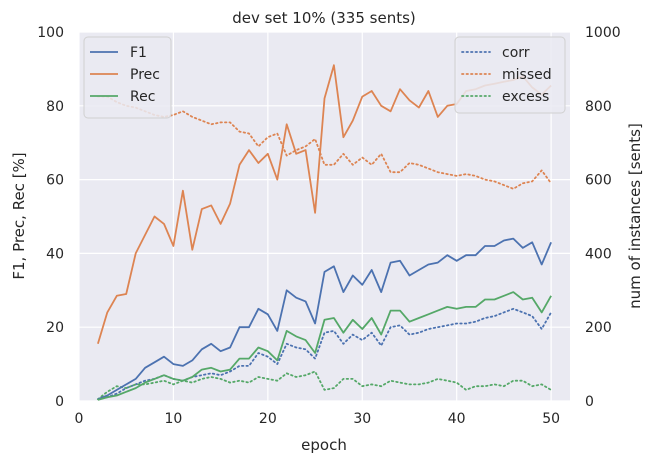  Describe the element at coordinates (603, 217) in the screenshot. I see `y-right-tick-labels: 0 200 400 600 800 1000` at that location.